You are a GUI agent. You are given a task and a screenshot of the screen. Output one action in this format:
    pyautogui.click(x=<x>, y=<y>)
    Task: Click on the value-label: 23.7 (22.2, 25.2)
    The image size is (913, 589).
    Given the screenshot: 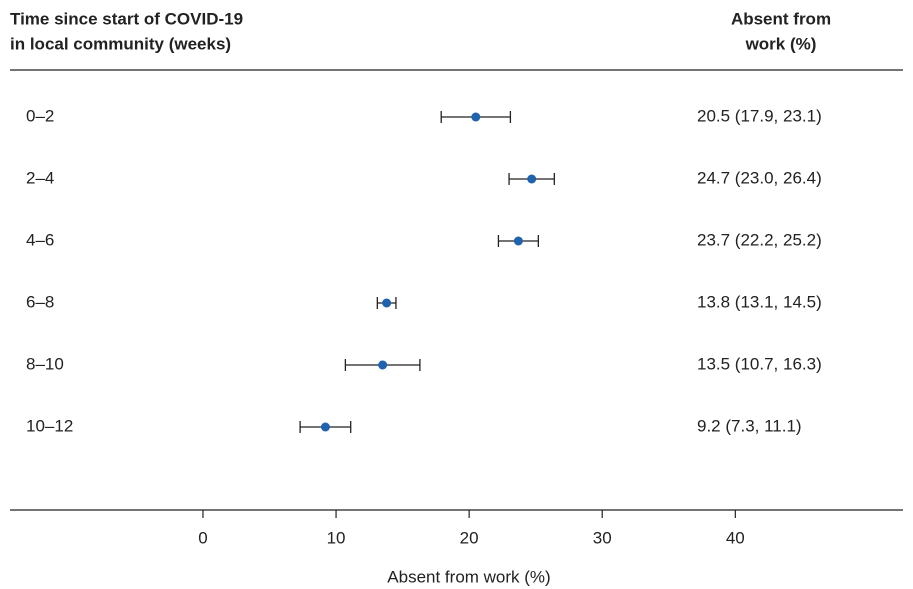 What is the action you would take?
    pyautogui.click(x=759, y=239)
    